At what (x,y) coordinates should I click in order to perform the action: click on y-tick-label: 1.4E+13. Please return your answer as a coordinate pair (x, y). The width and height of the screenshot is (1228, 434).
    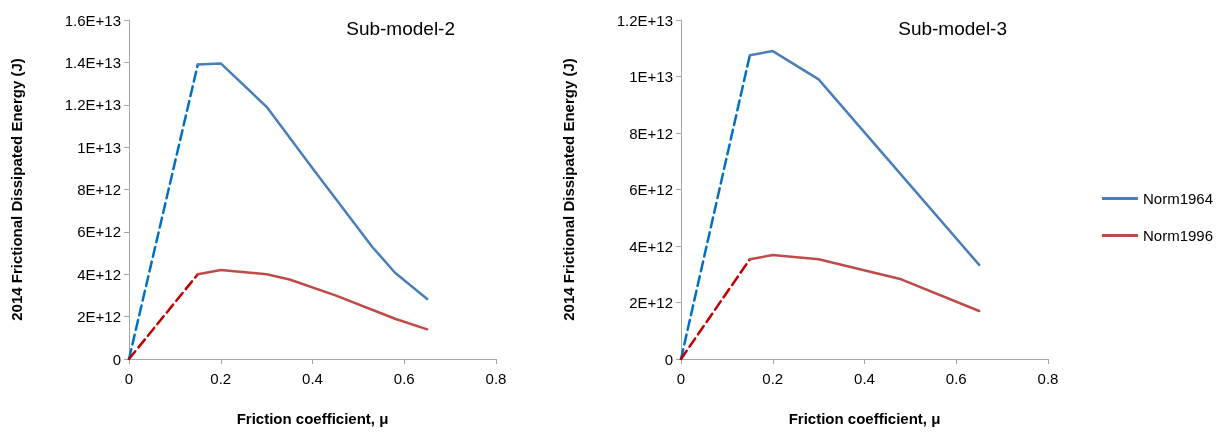
    Looking at the image, I should click on (92, 62).